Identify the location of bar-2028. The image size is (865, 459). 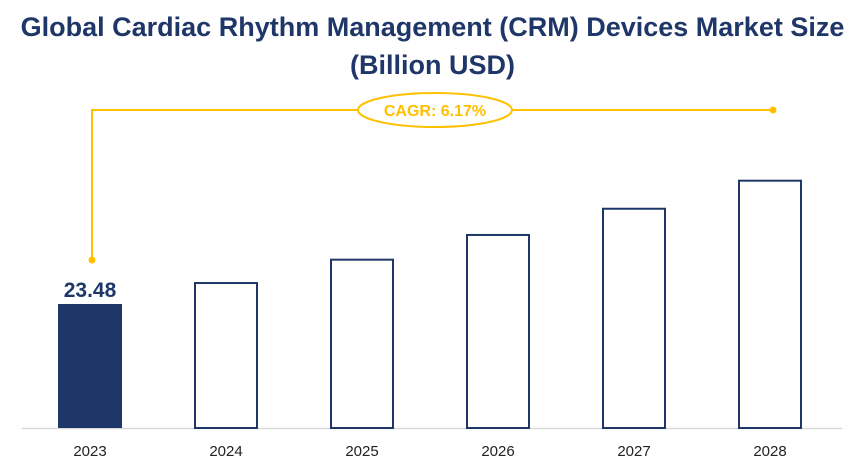
(770, 304).